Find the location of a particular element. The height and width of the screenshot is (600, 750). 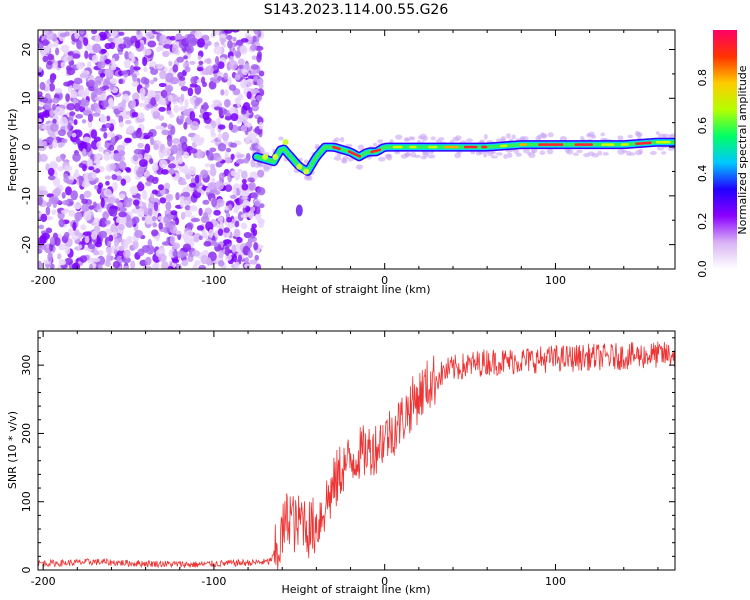

snr-xlabel: Height of straight line (km) is located at coordinates (355, 589).